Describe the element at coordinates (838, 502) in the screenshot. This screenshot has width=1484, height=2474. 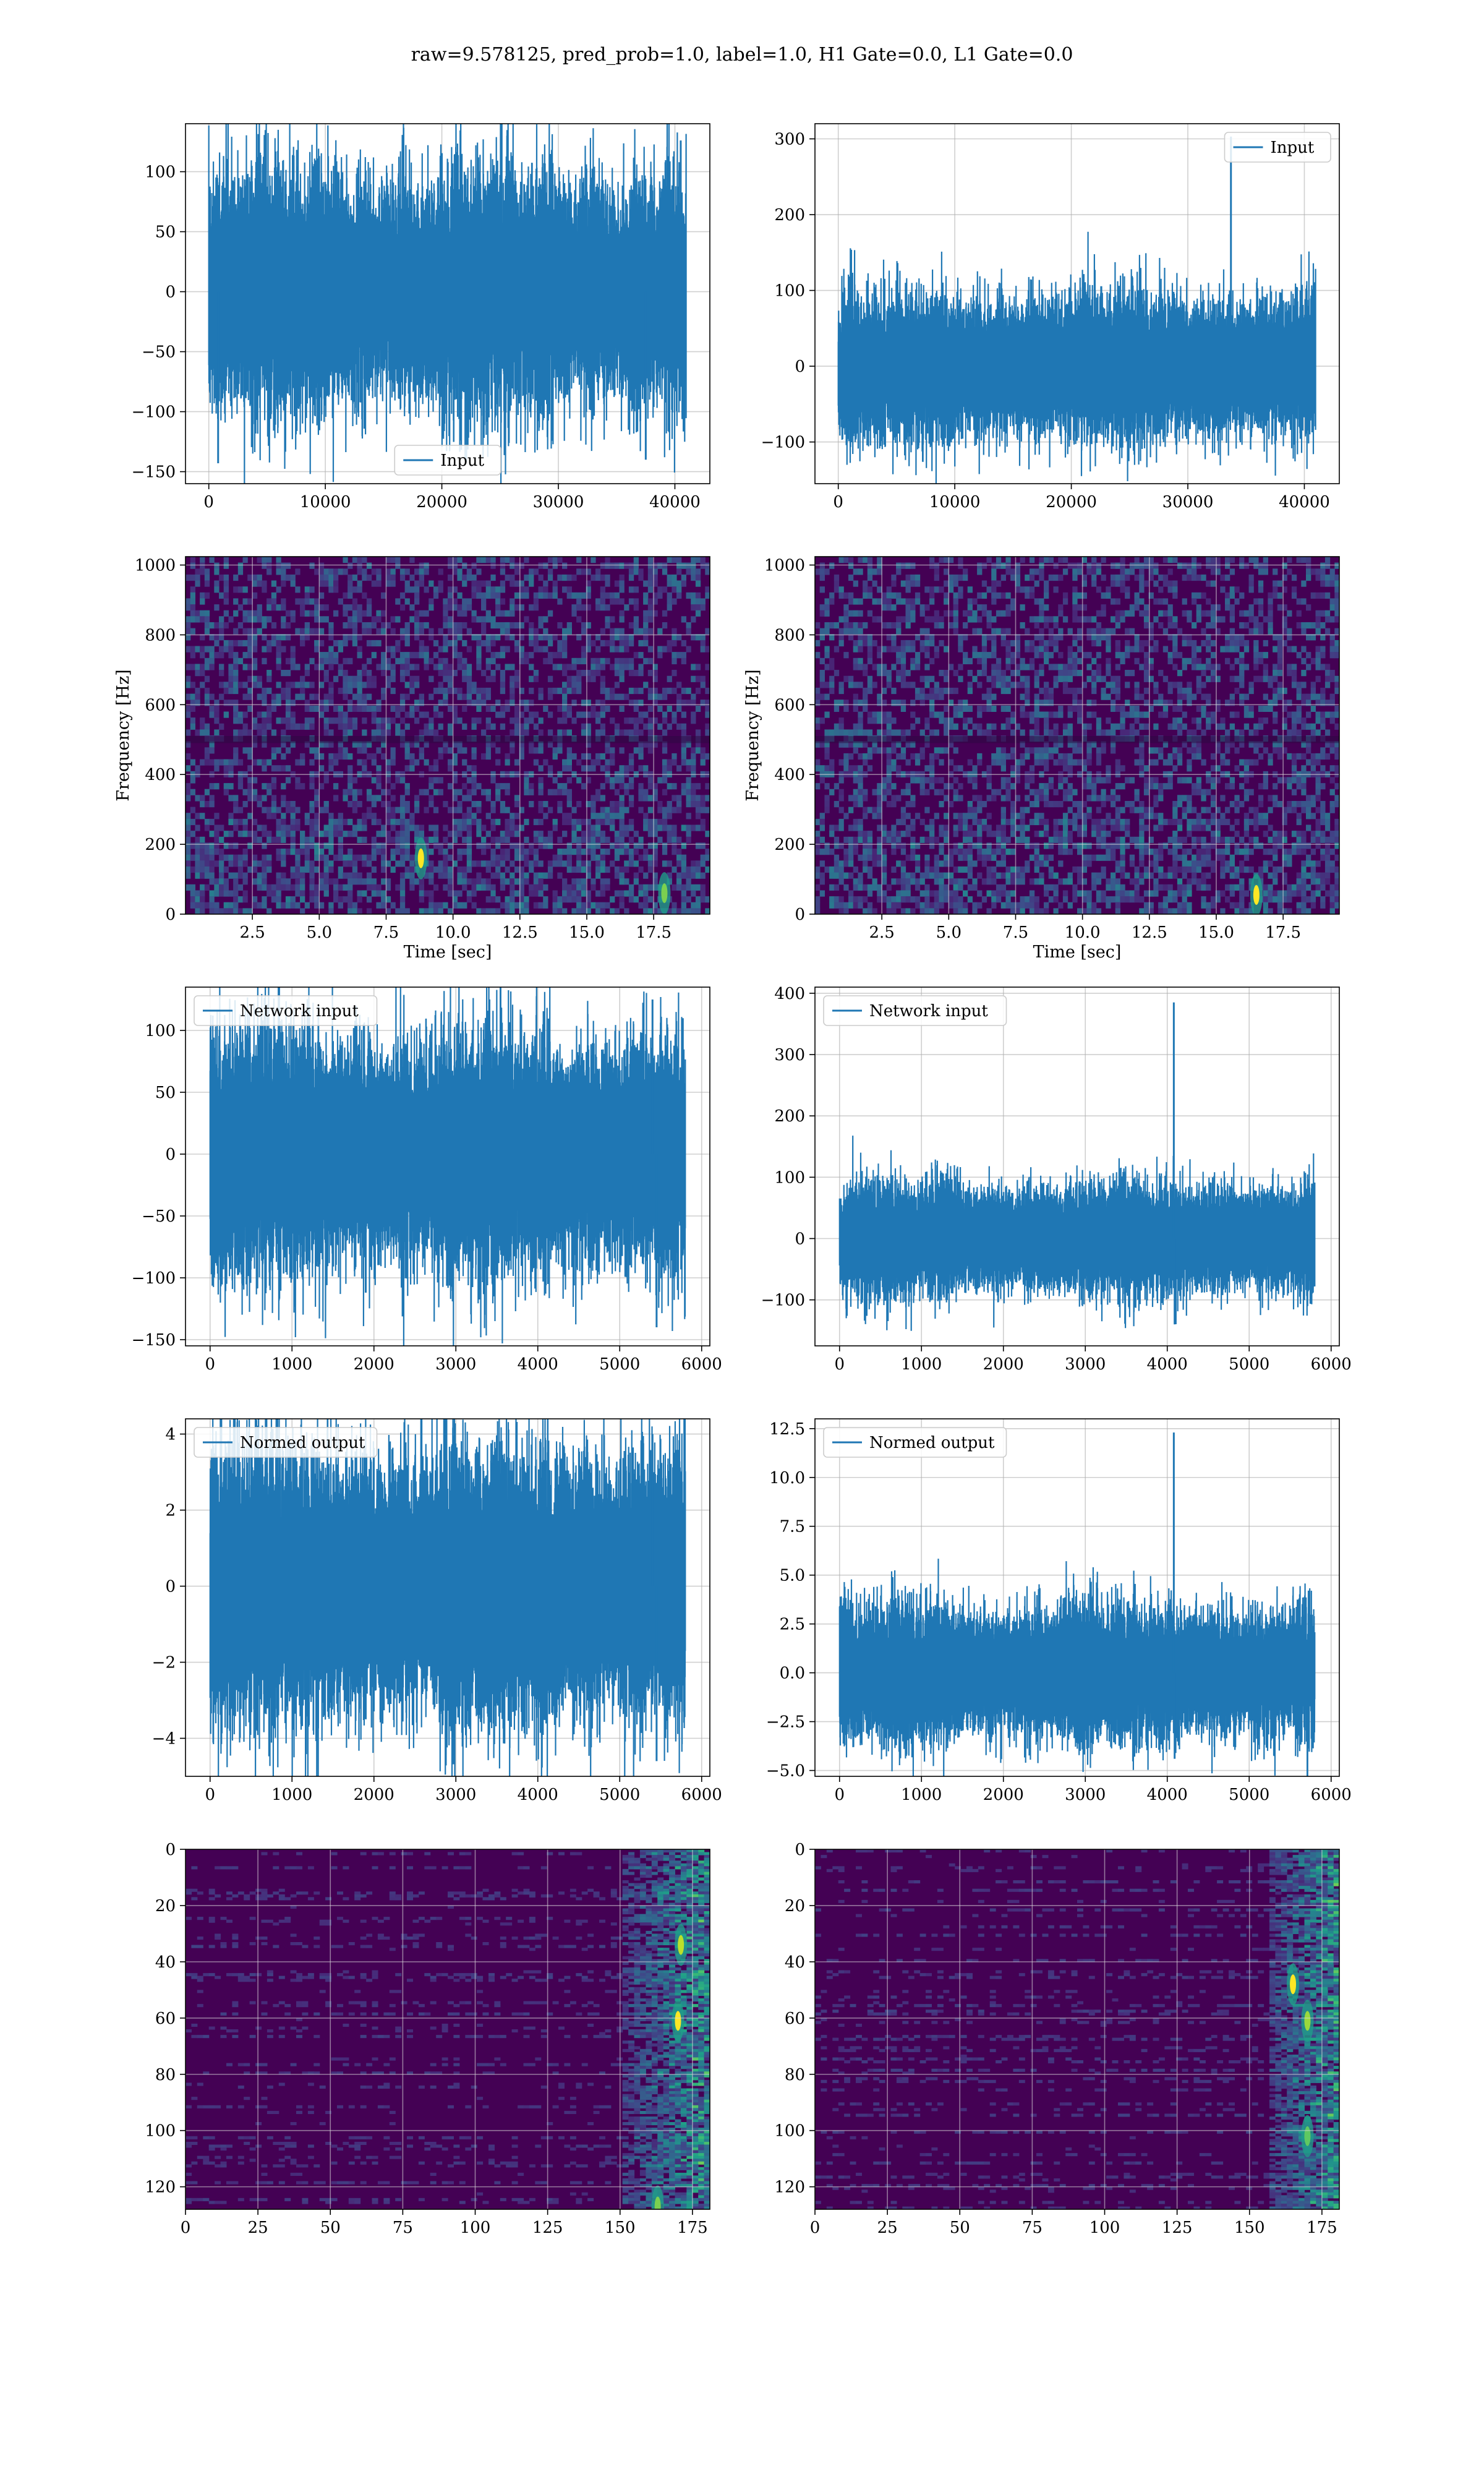
I see `l1-input-xtick-label: 0` at that location.